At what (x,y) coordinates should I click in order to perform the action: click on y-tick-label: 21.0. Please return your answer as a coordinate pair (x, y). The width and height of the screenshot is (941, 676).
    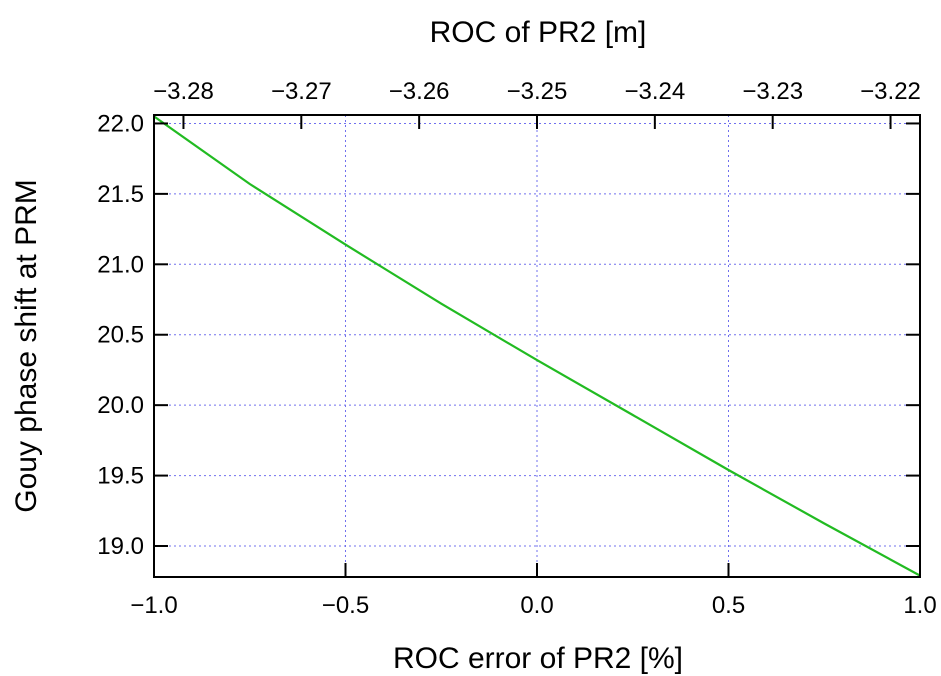
    Looking at the image, I should click on (120, 264).